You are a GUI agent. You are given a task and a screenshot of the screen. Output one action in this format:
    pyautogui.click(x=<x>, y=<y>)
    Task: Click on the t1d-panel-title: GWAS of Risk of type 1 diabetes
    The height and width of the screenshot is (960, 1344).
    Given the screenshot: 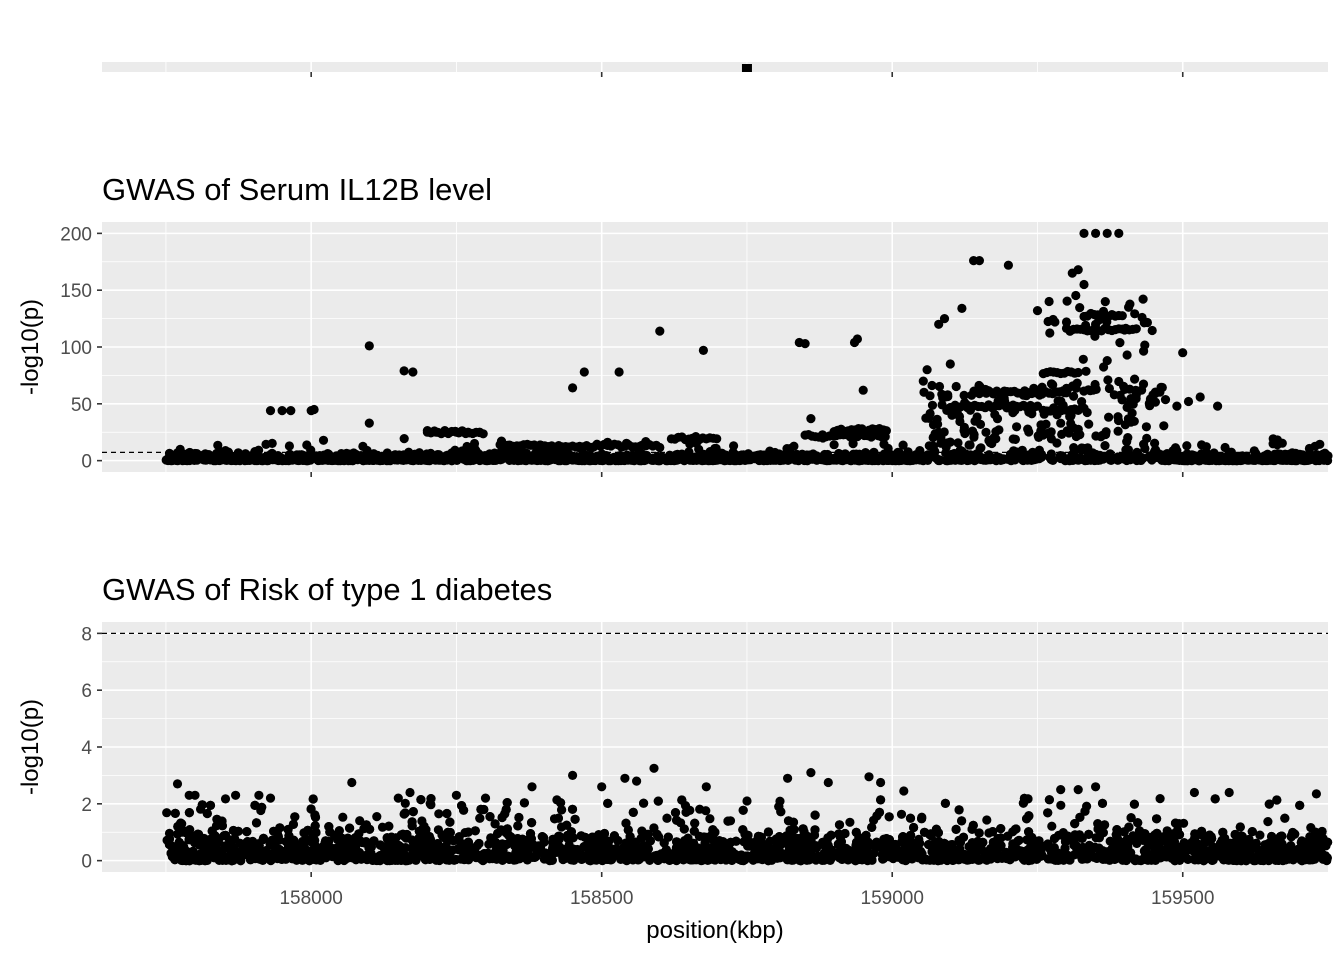 What is the action you would take?
    pyautogui.click(x=327, y=589)
    